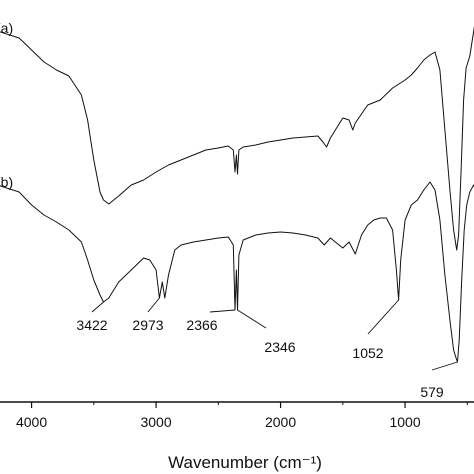  What do you see at coordinates (404, 422) in the screenshot?
I see `x-tick-label: 1000` at bounding box center [404, 422].